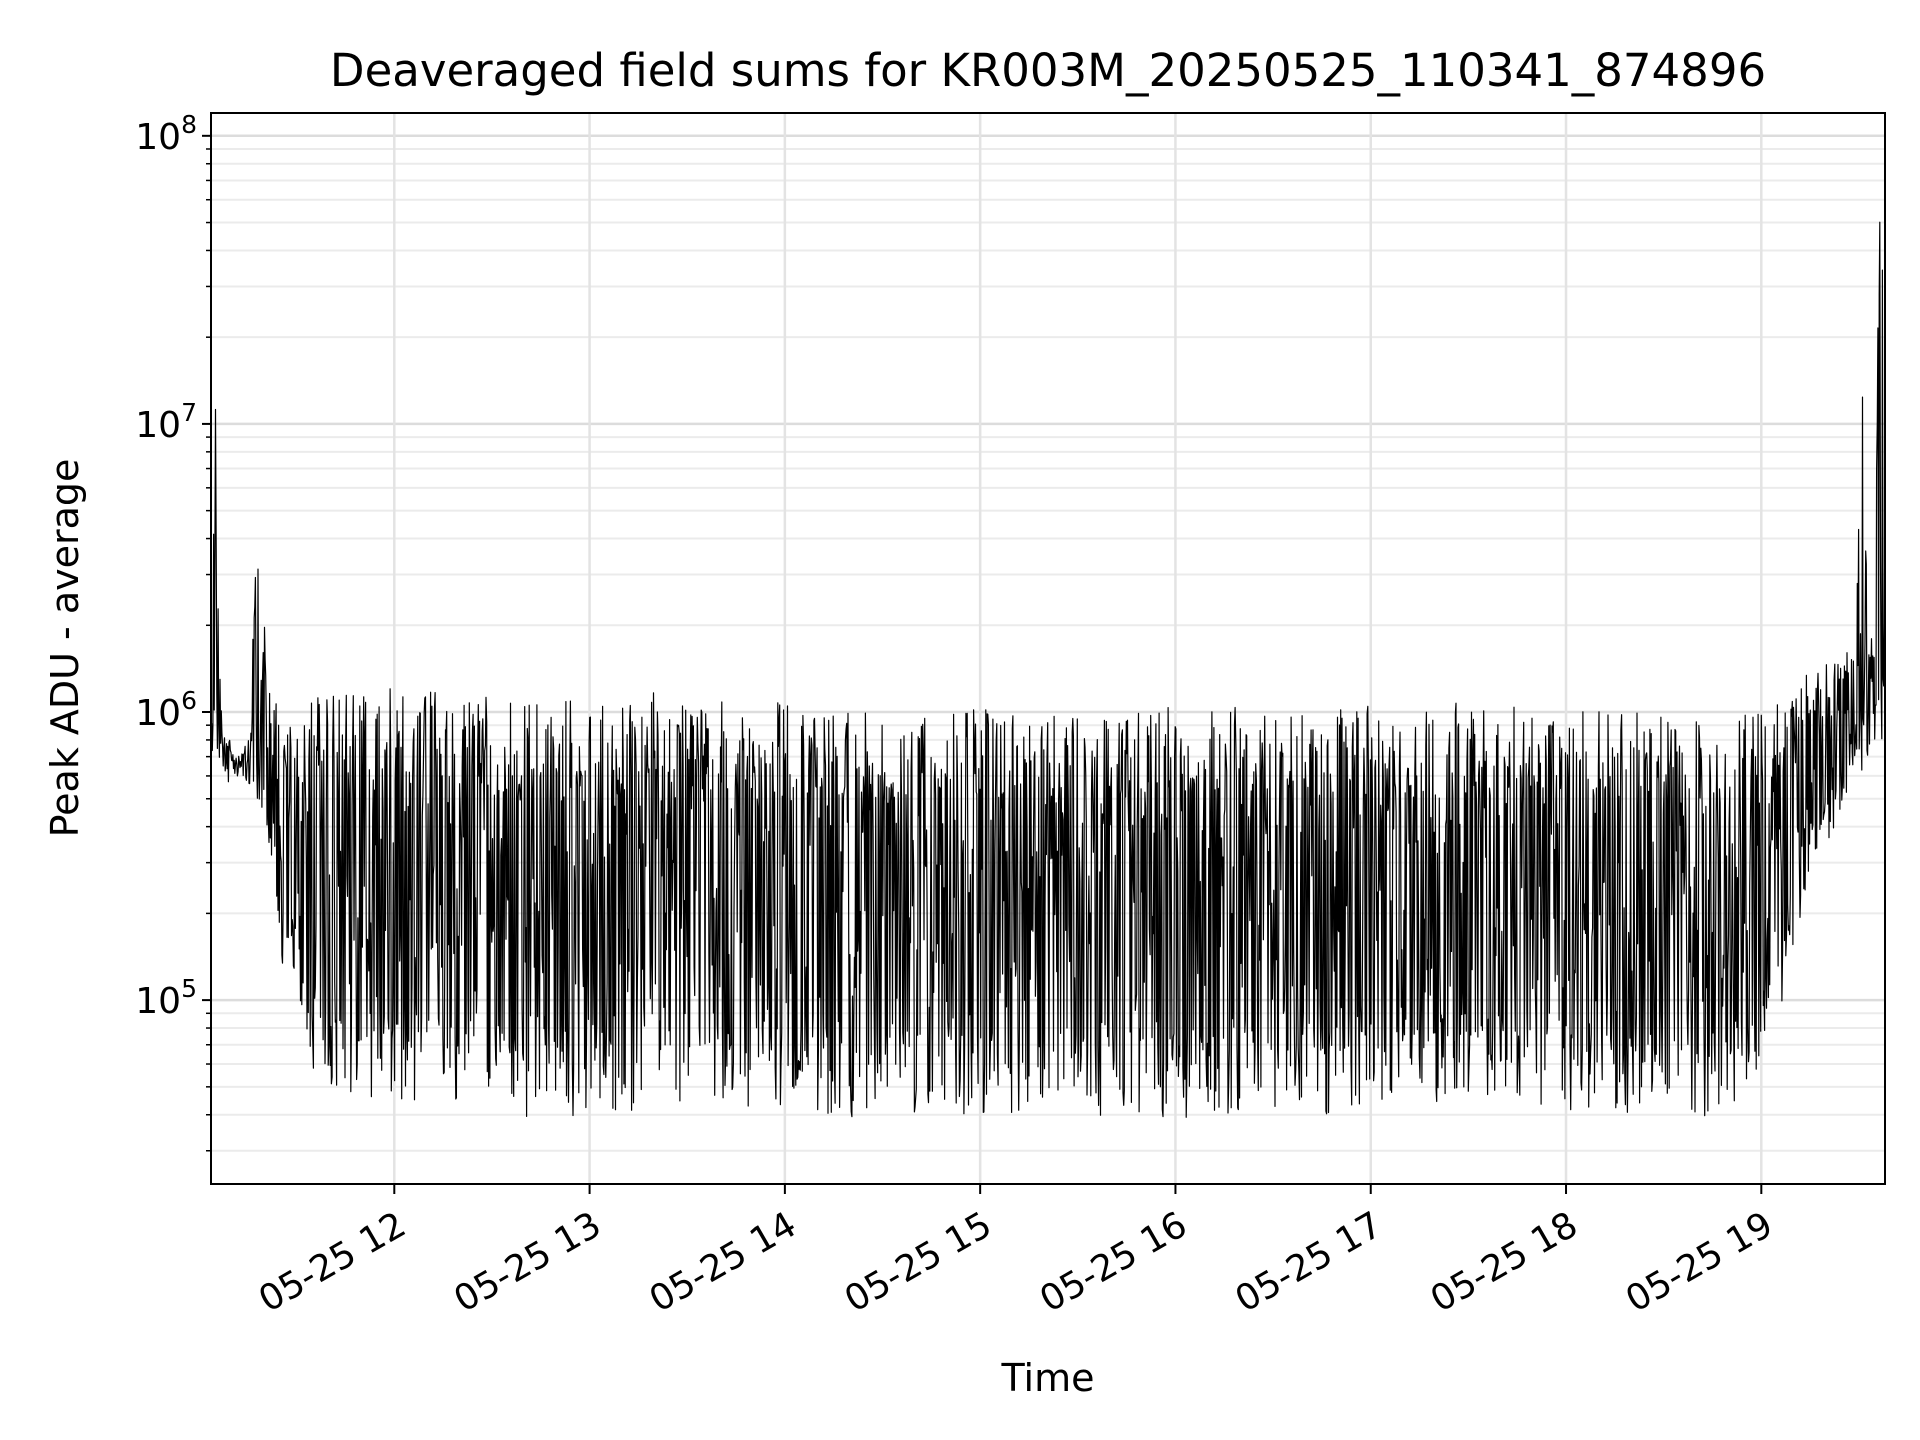 This screenshot has height=1440, width=1920. I want to click on y-axis-ticks: 10⁵ 10⁶ 10⁷ 10⁸, so click(173, 631).